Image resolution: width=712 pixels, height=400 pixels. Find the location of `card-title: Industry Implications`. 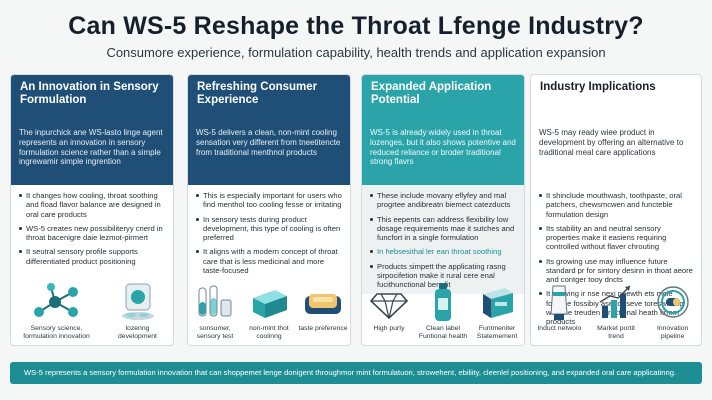

card-title: Industry Implications is located at coordinates (616, 99).